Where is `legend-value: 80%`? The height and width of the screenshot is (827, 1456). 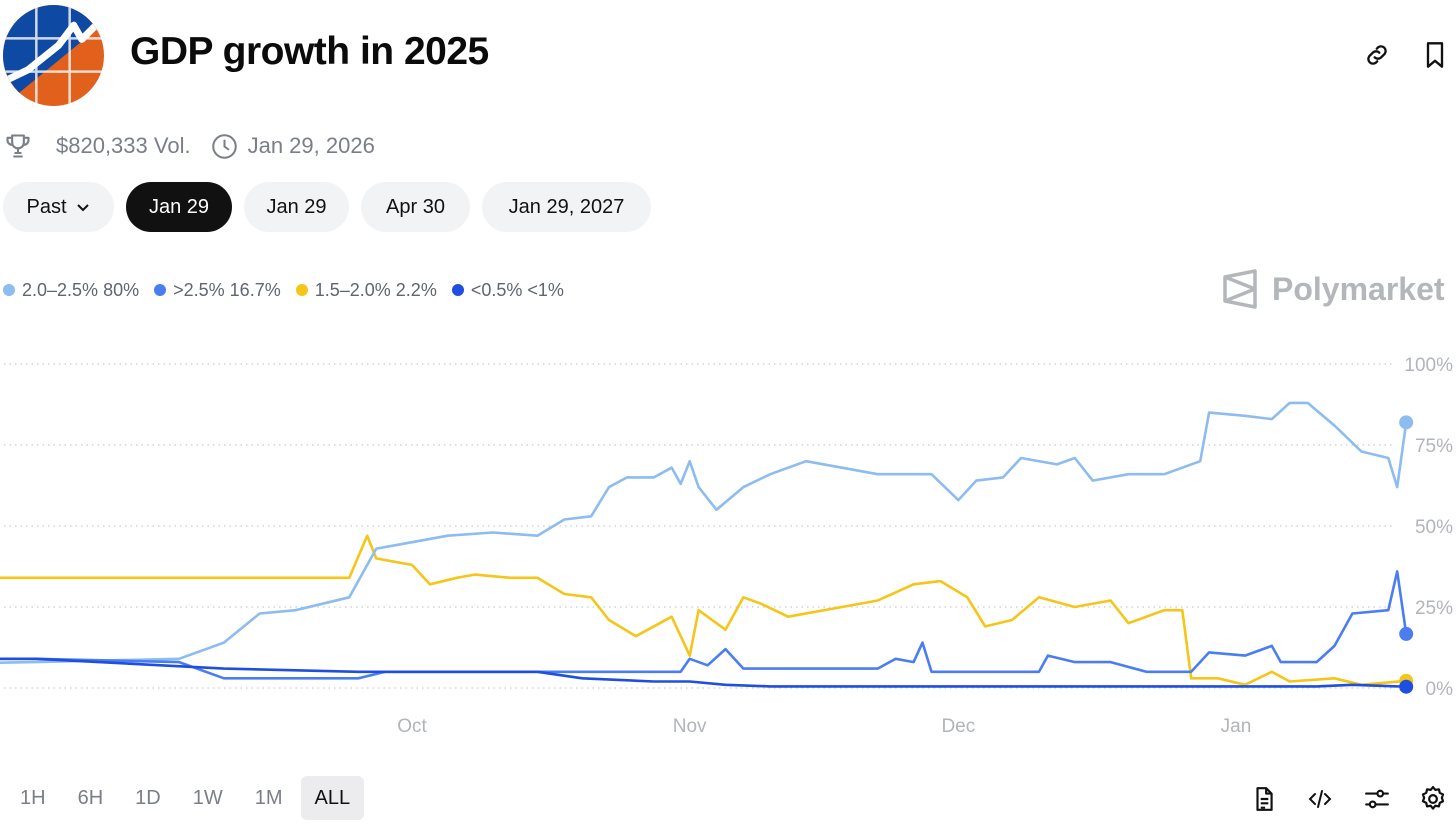
legend-value: 80% is located at coordinates (121, 289).